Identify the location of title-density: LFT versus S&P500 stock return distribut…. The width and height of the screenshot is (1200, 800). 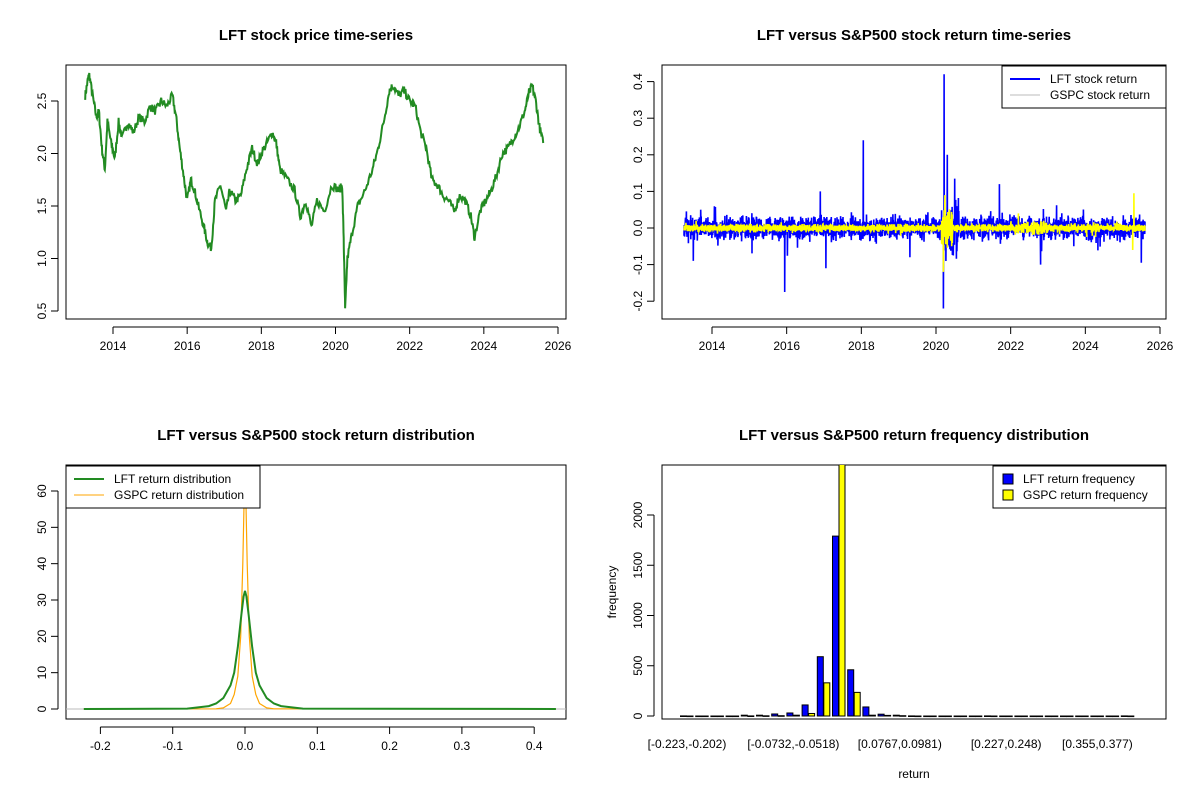
(316, 435).